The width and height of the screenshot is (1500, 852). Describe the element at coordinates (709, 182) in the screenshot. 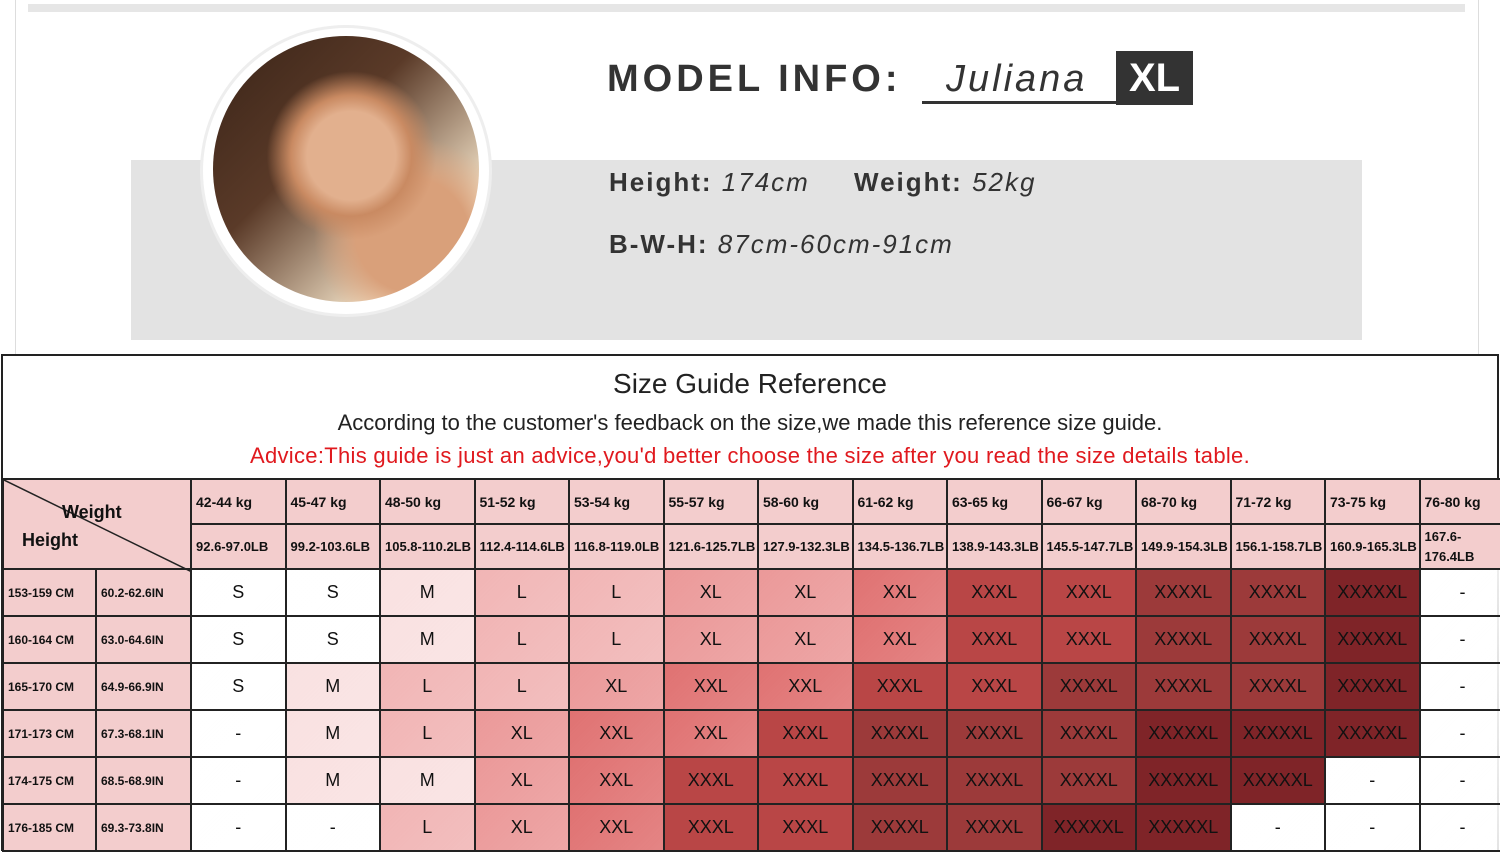

I see `height-stat: Height: 174cm` at that location.